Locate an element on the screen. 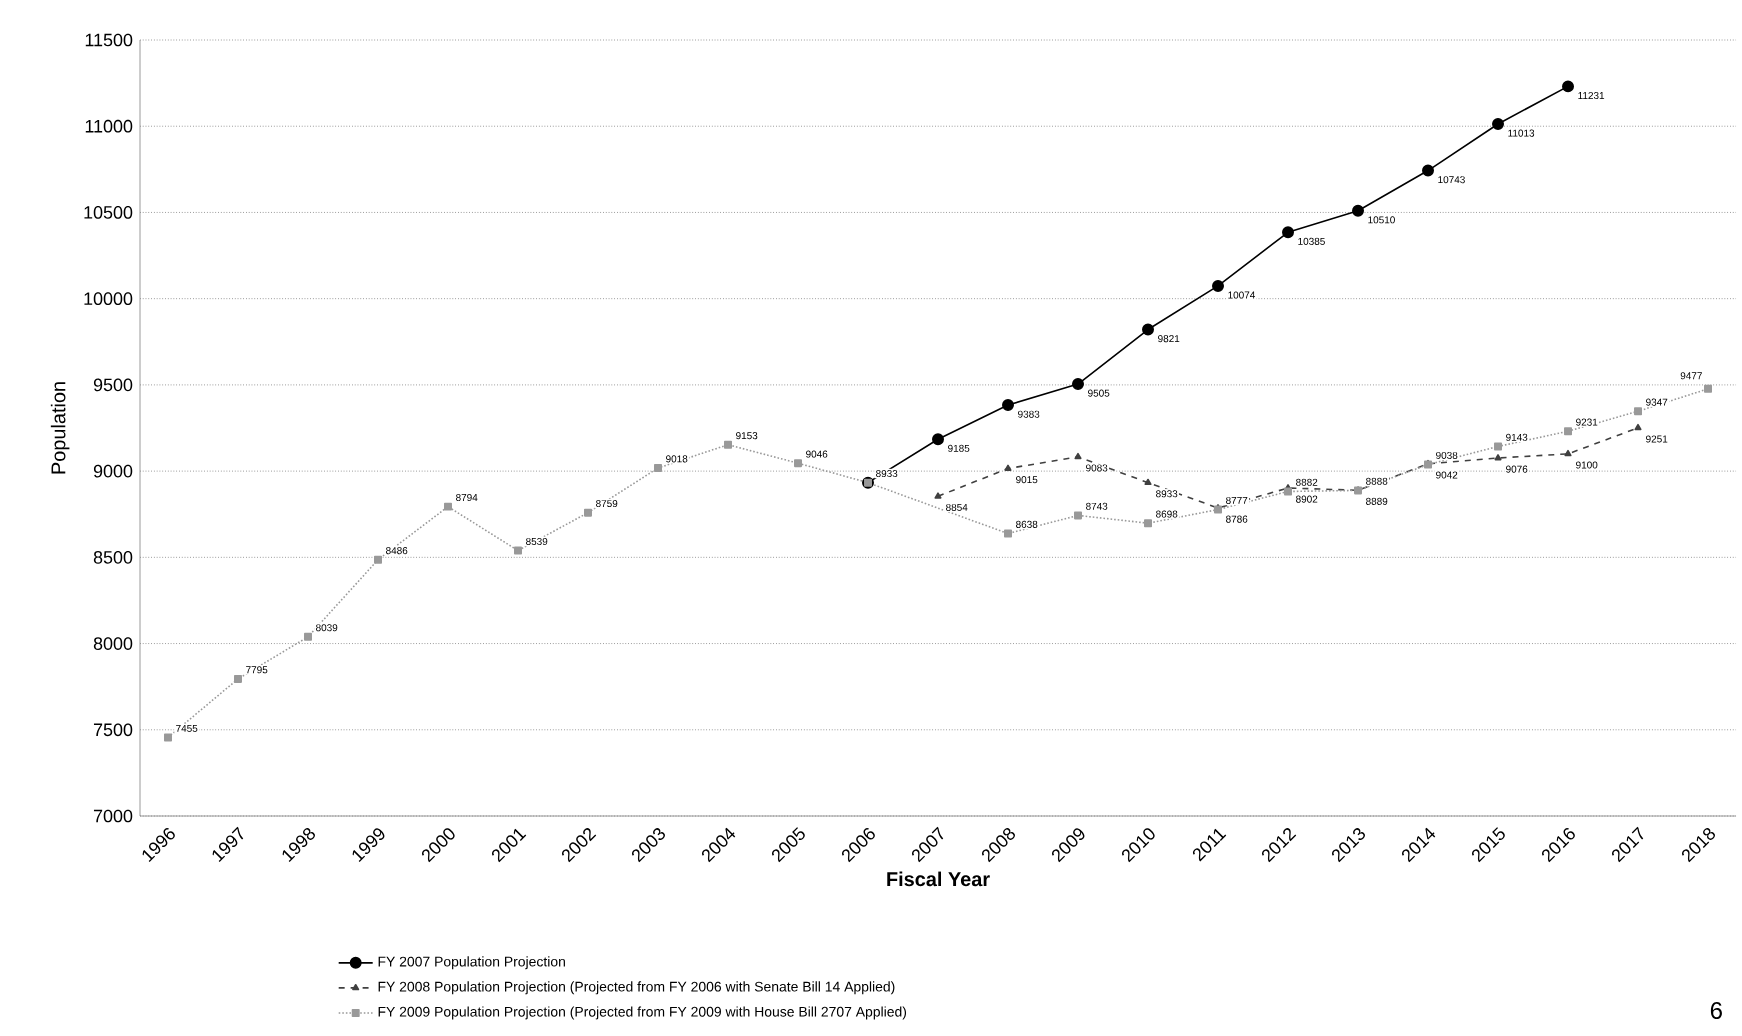 The width and height of the screenshot is (1742, 1036). x-axis-title: Fiscal Year is located at coordinates (938, 879).